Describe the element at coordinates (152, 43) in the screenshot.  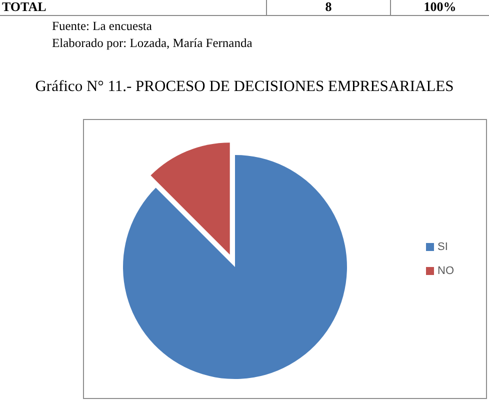
I see `text: Elaborado por: Lozada, María Fernanda` at that location.